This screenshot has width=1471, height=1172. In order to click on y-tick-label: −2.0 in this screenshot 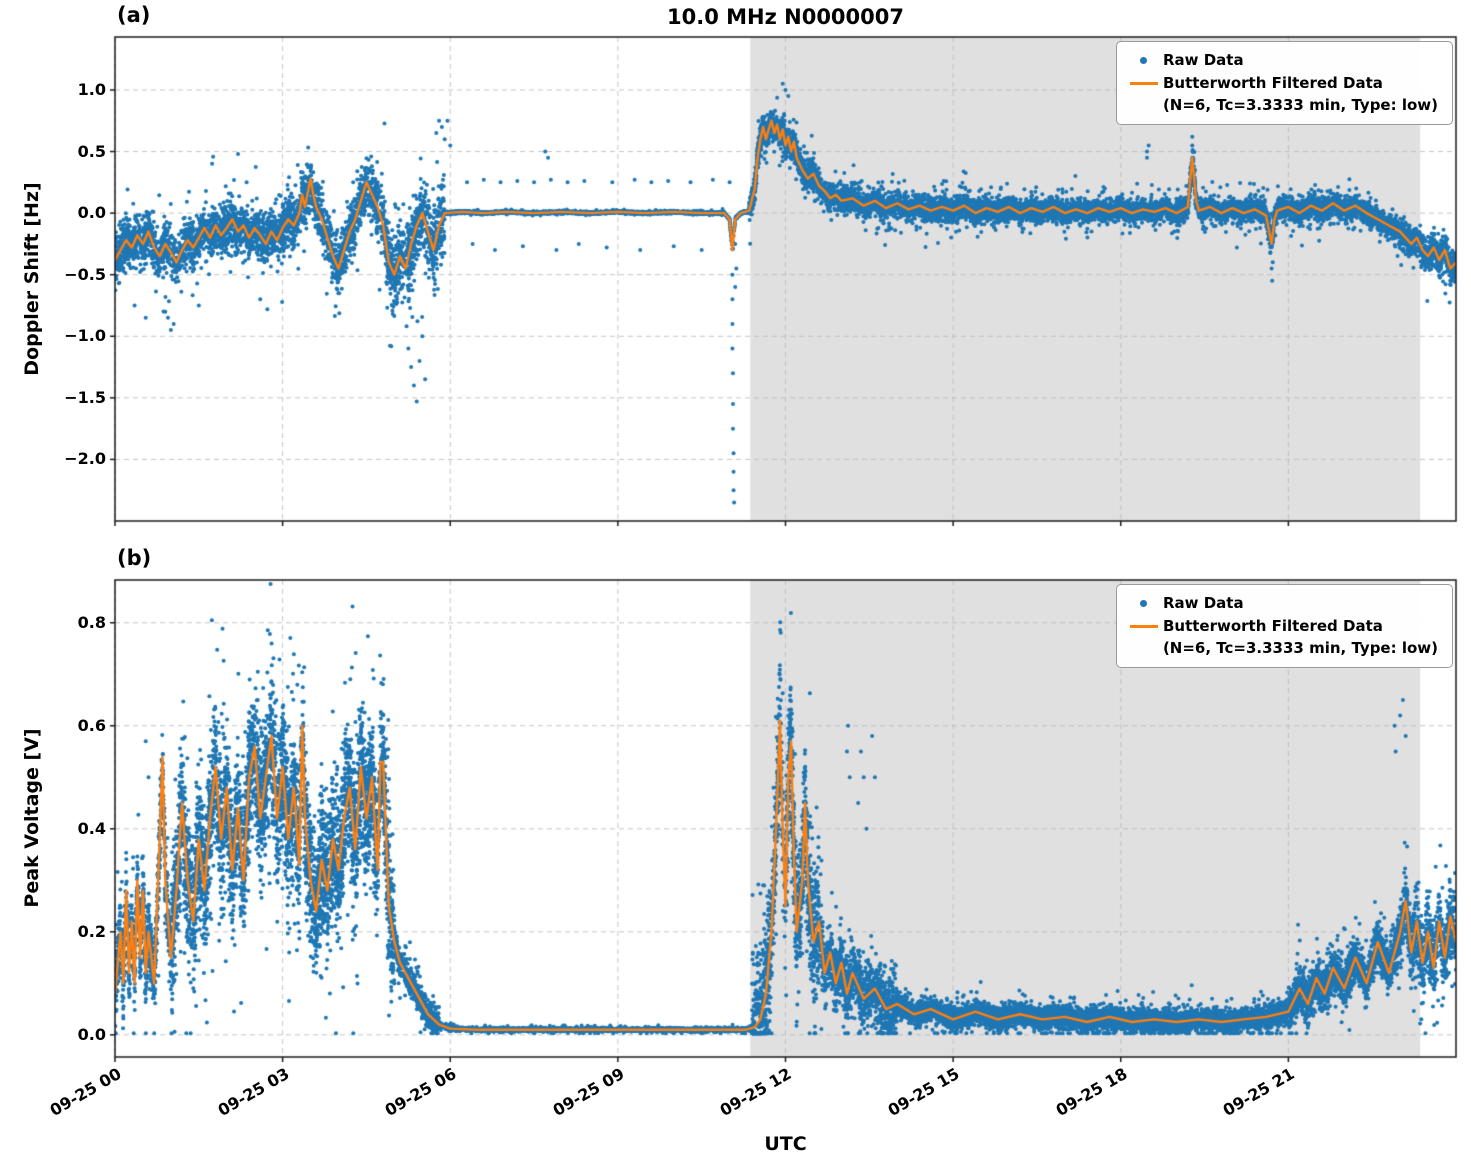, I will do `click(85, 459)`.